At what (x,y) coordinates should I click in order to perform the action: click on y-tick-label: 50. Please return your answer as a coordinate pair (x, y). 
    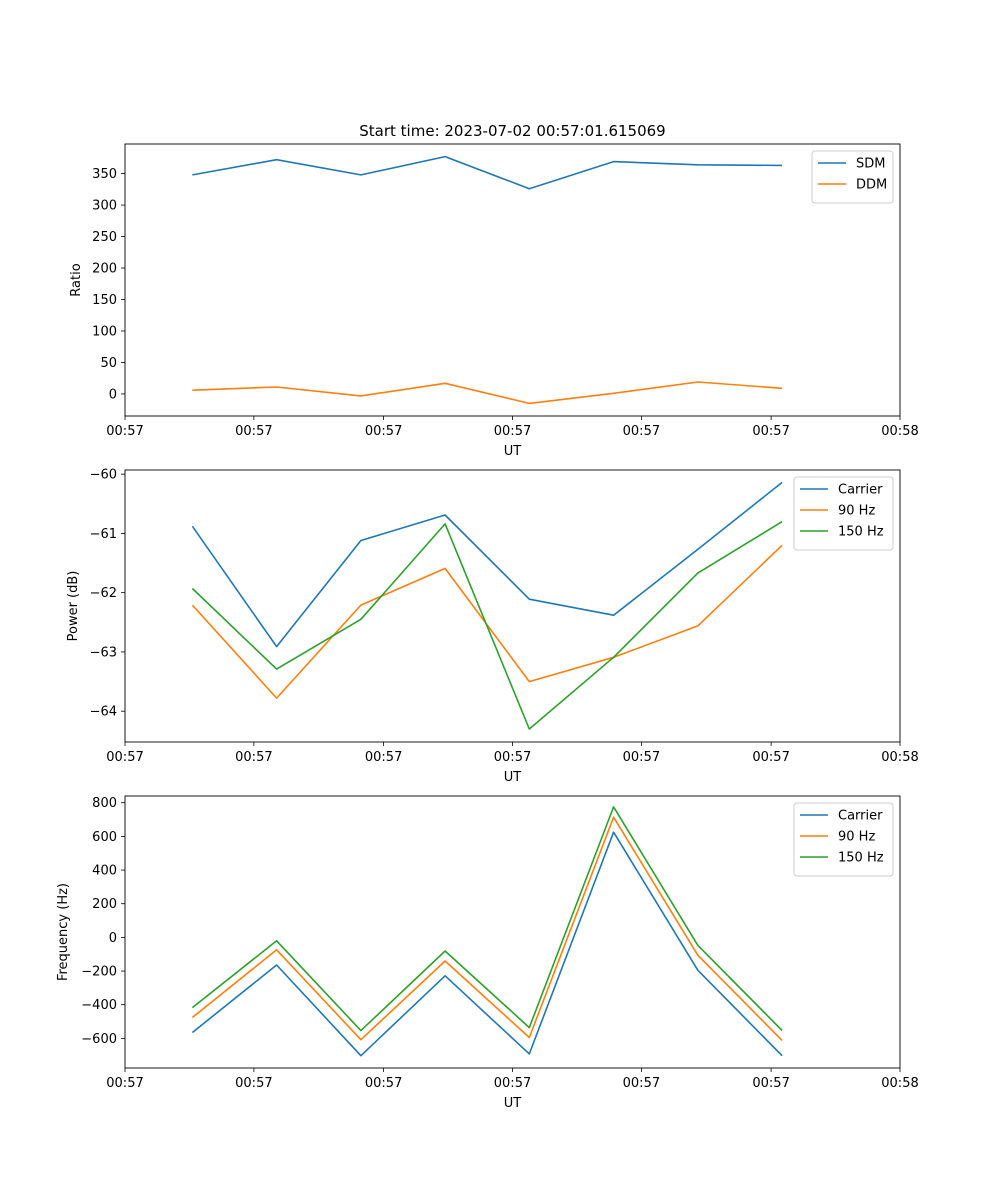
    Looking at the image, I should click on (108, 363).